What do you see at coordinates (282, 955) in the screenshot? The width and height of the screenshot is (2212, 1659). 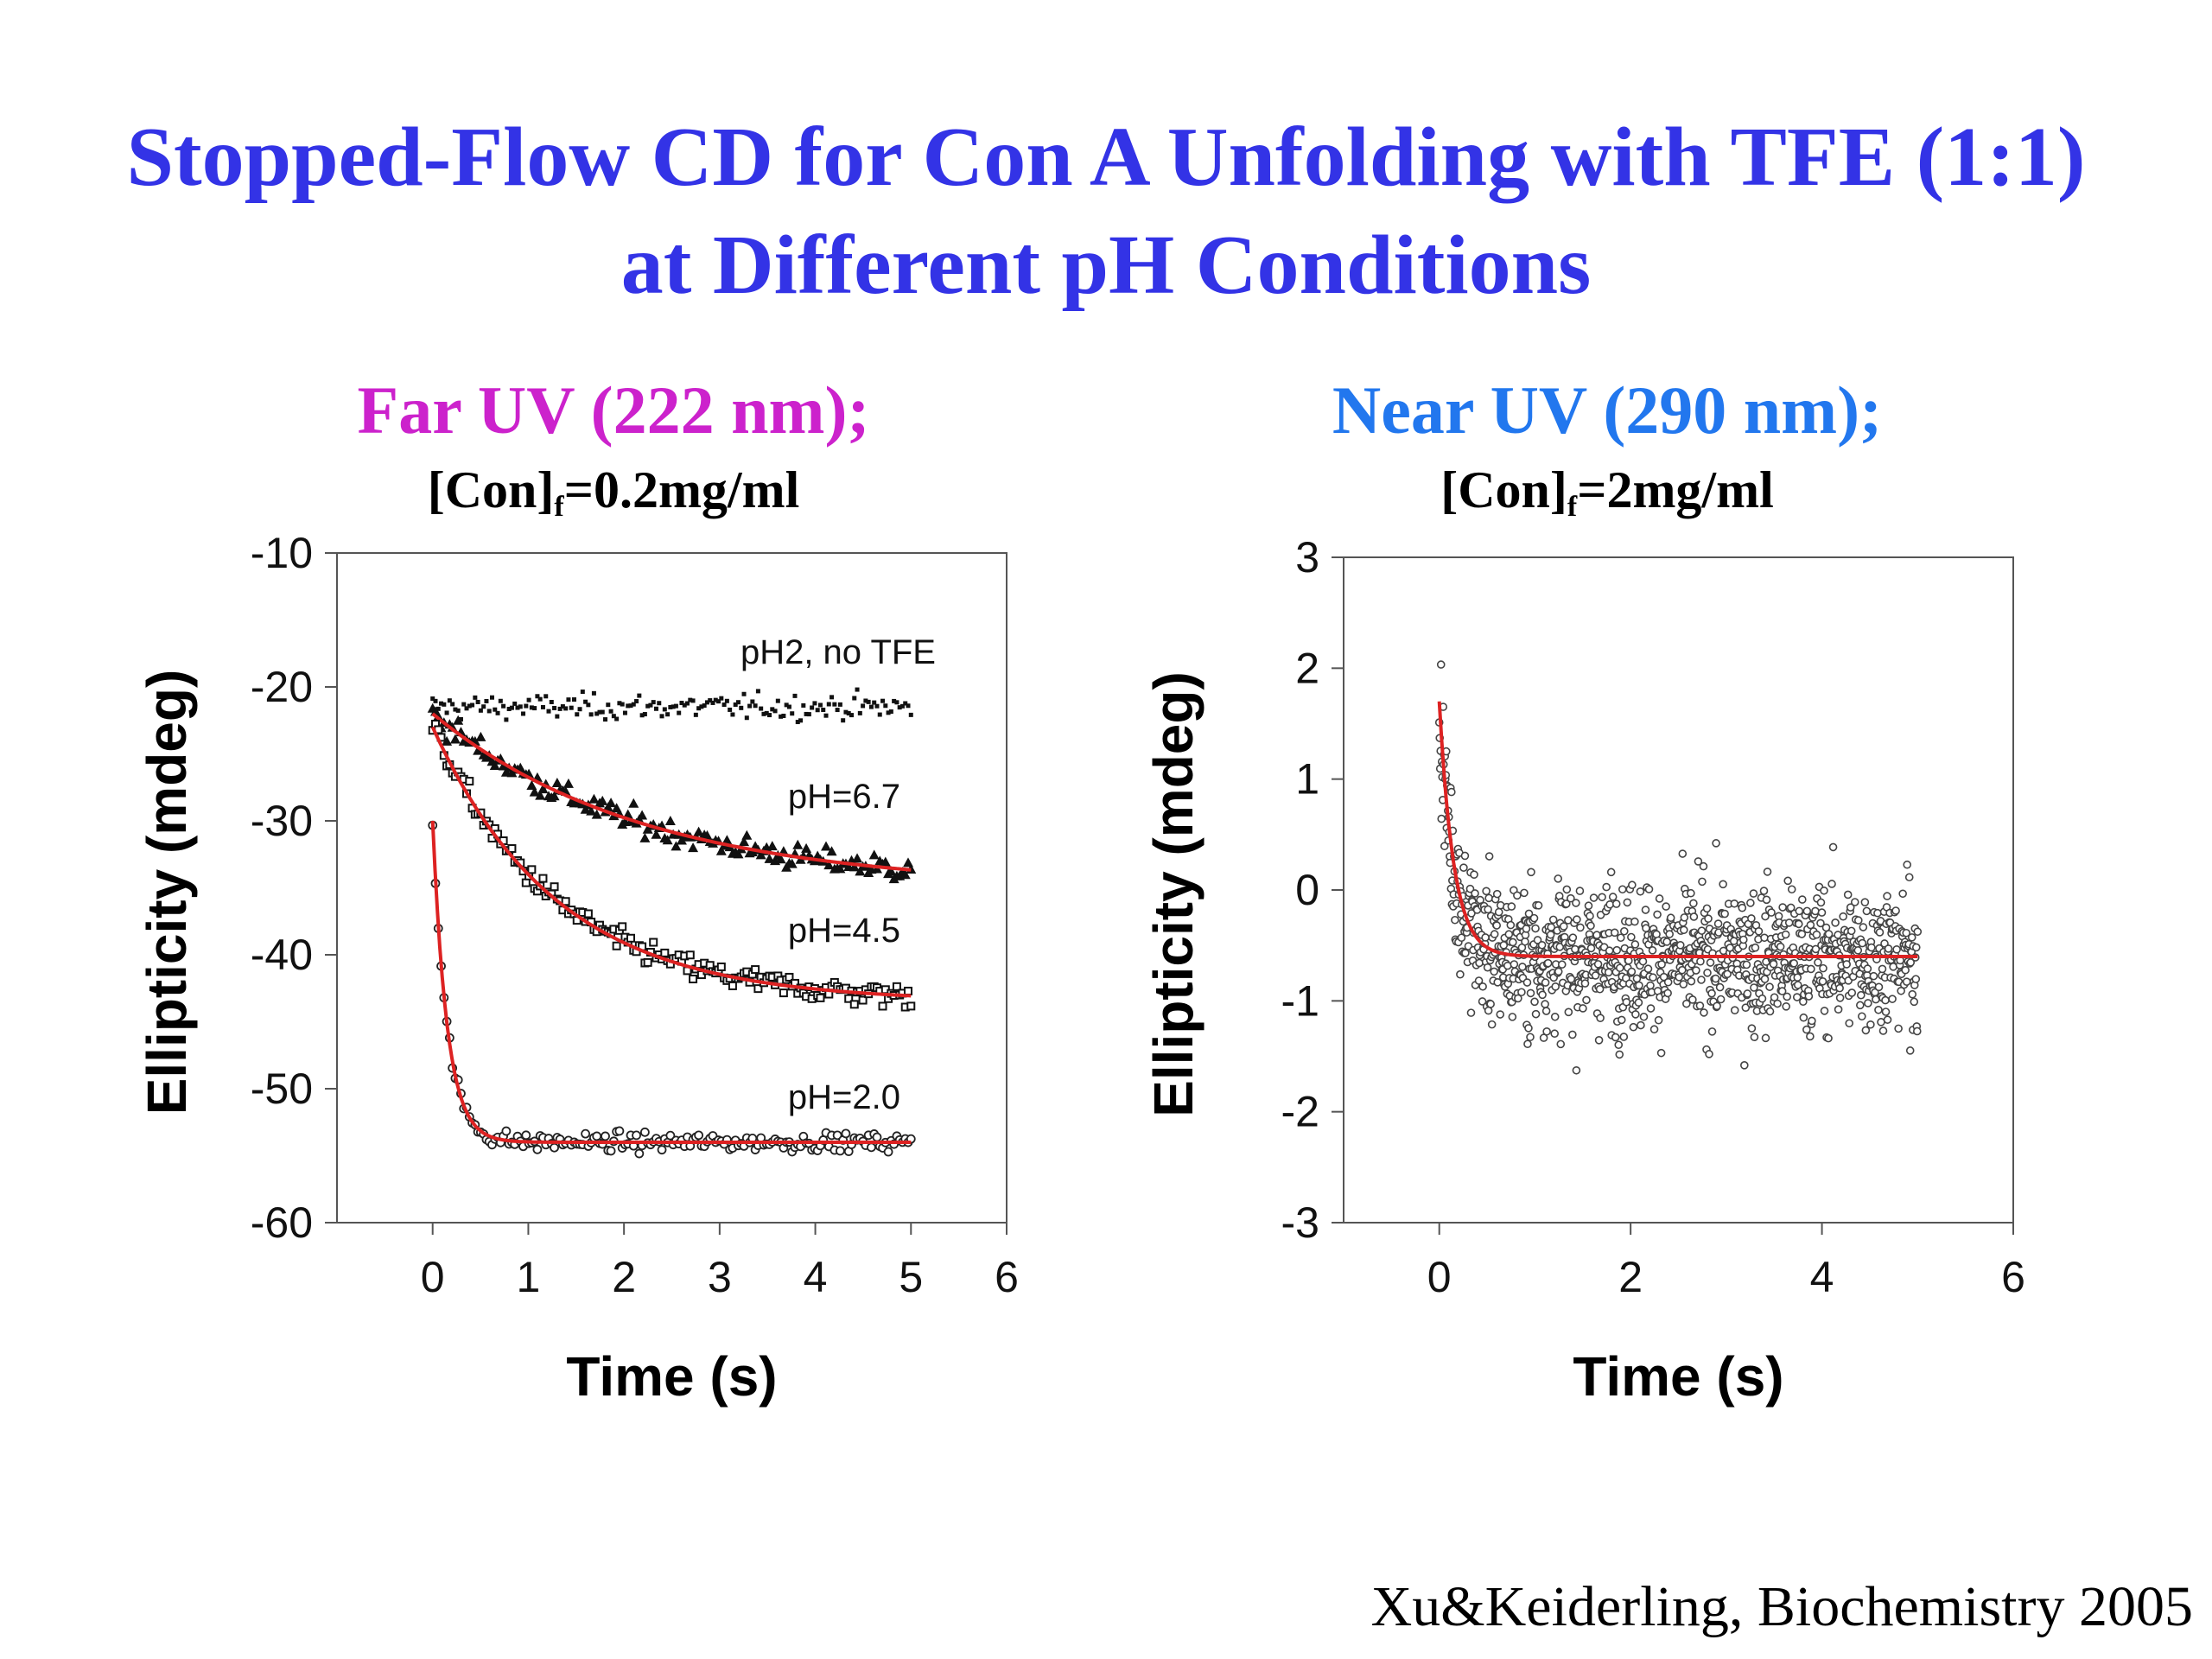 I see `far-uv-y-tick-label: -40` at bounding box center [282, 955].